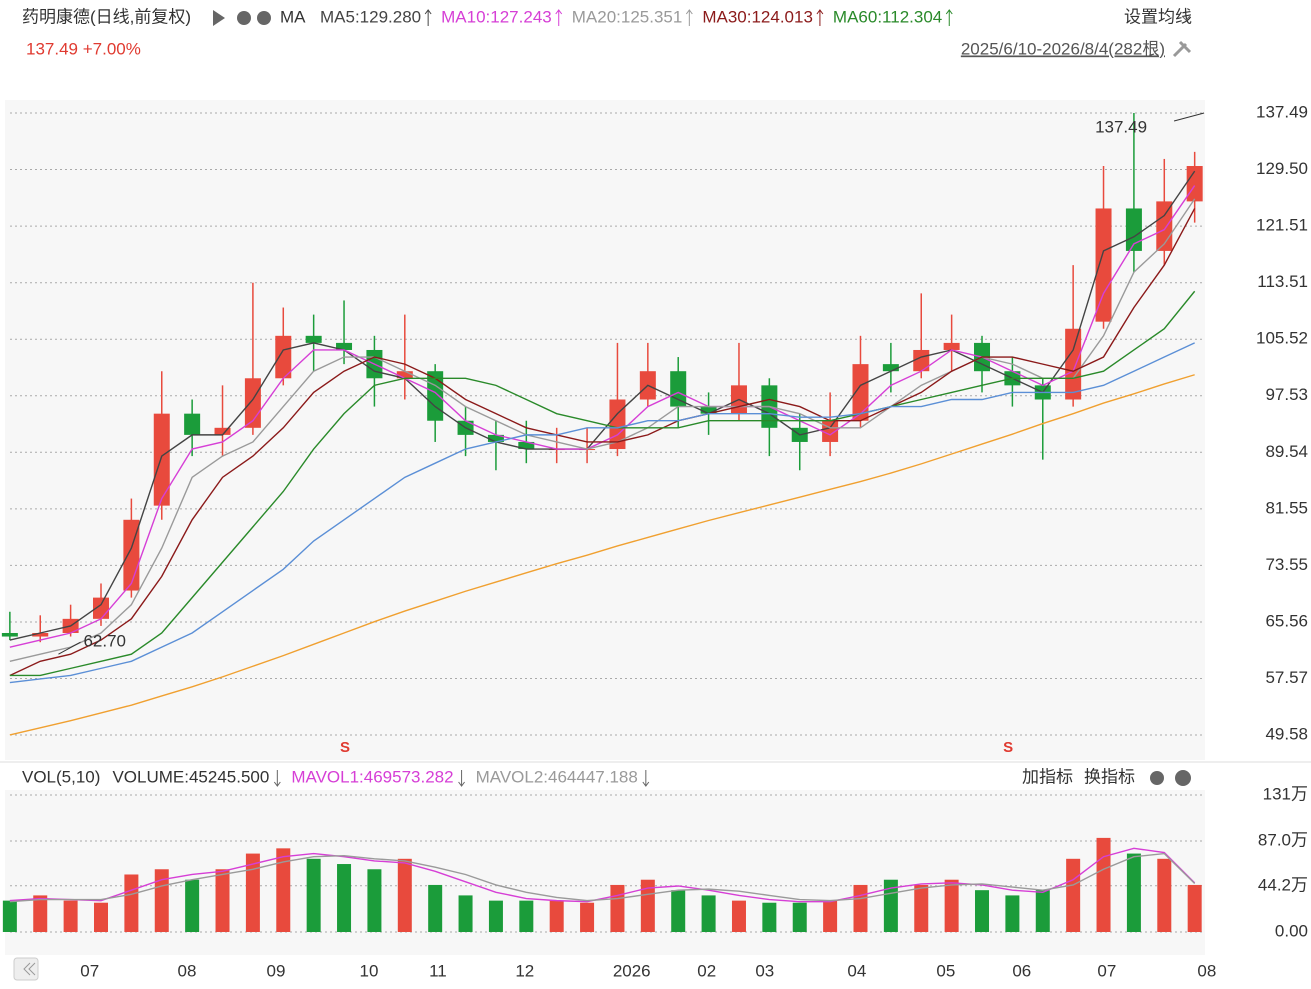  I want to click on price-change: 137.49 +7.00%, so click(83, 48).